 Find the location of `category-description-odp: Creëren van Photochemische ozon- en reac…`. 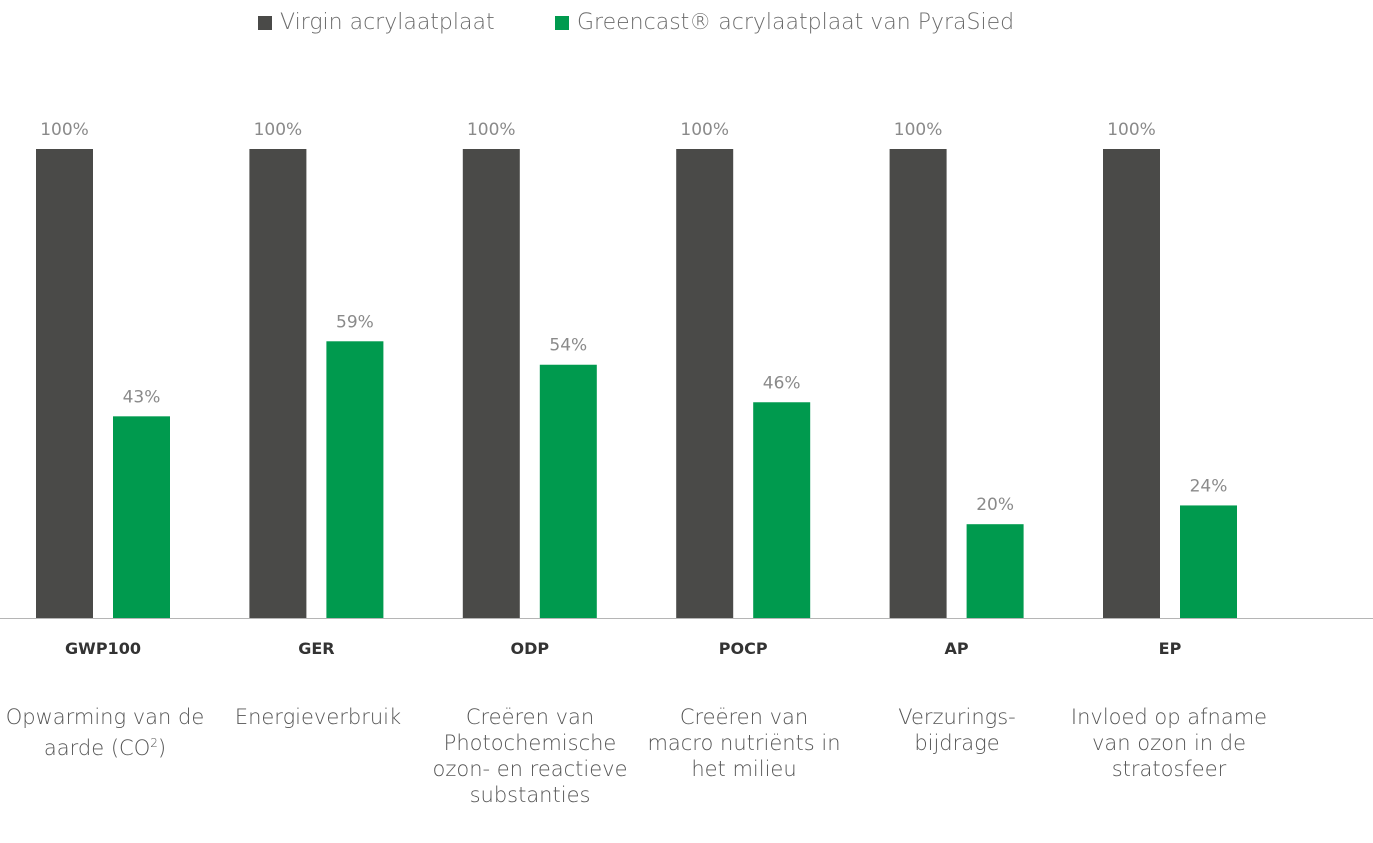

category-description-odp: Creëren van Photochemische ozon- en reac… is located at coordinates (530, 756).